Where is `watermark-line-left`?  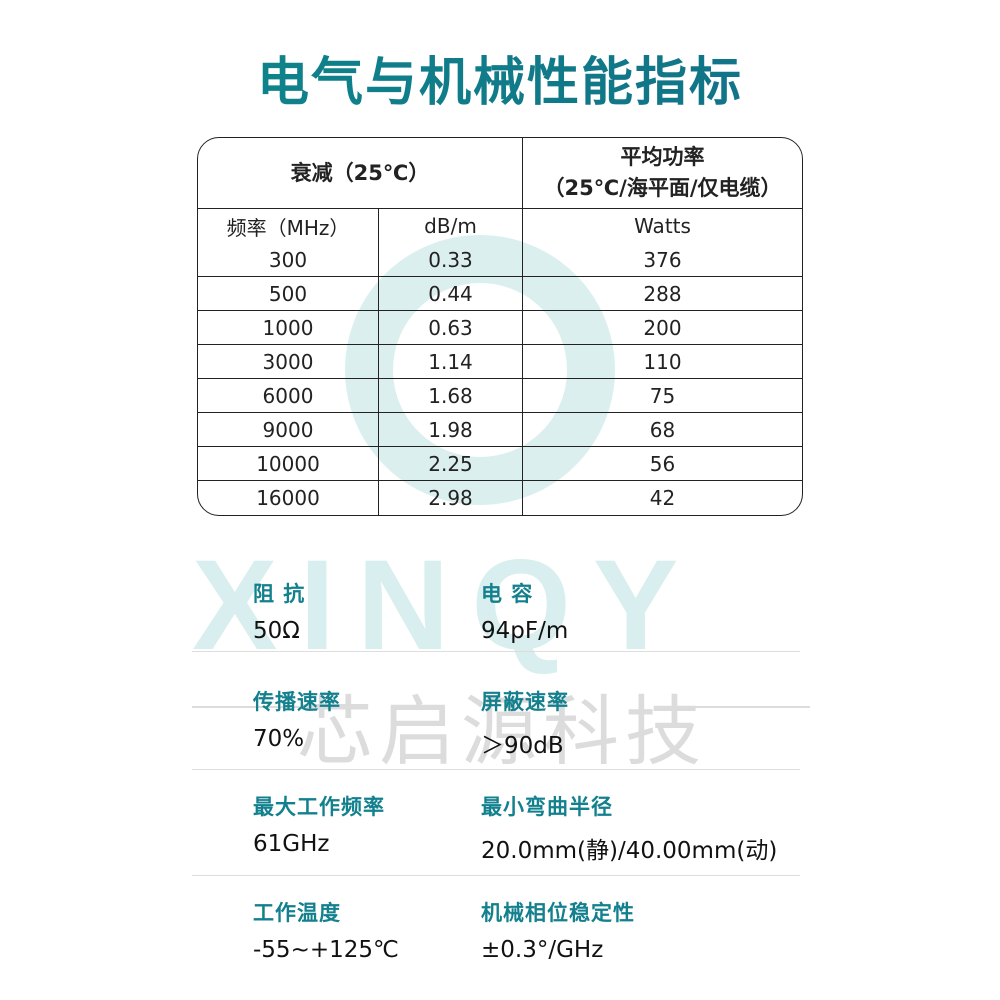
watermark-line-left is located at coordinates (257, 707).